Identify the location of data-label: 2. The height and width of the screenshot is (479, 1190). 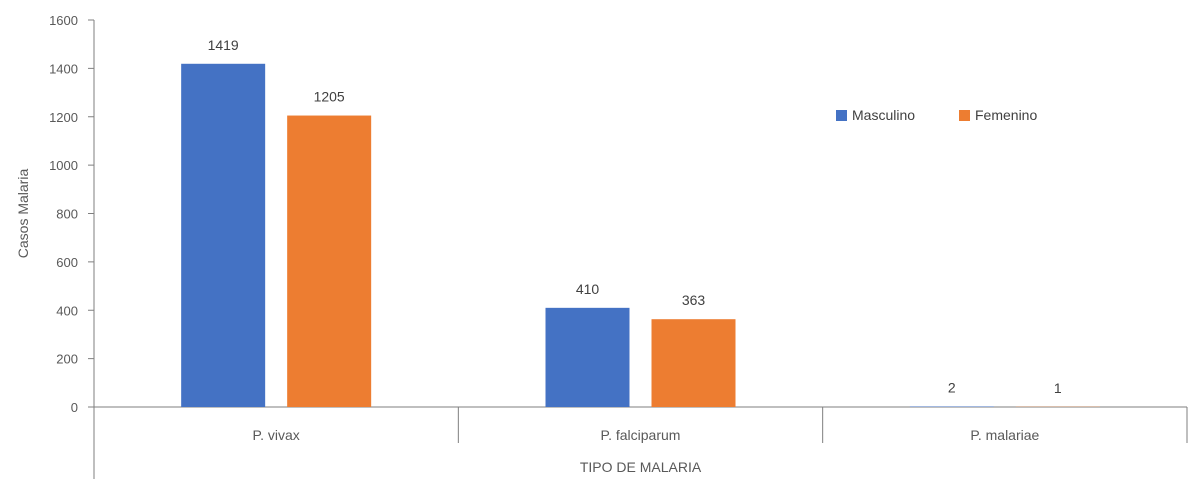
(952, 388).